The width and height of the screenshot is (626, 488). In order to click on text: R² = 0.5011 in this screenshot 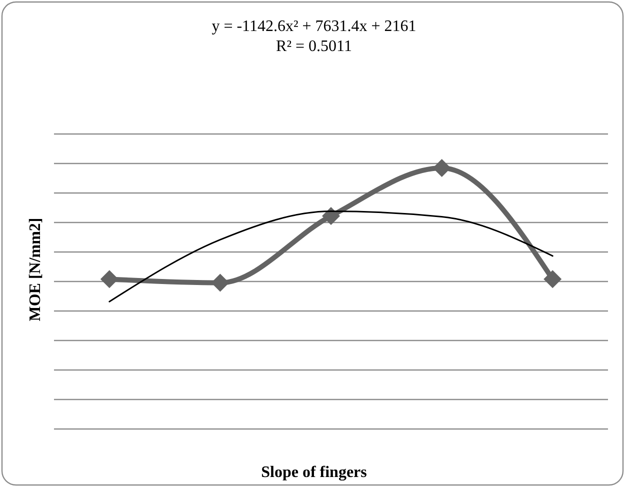, I will do `click(314, 46)`.